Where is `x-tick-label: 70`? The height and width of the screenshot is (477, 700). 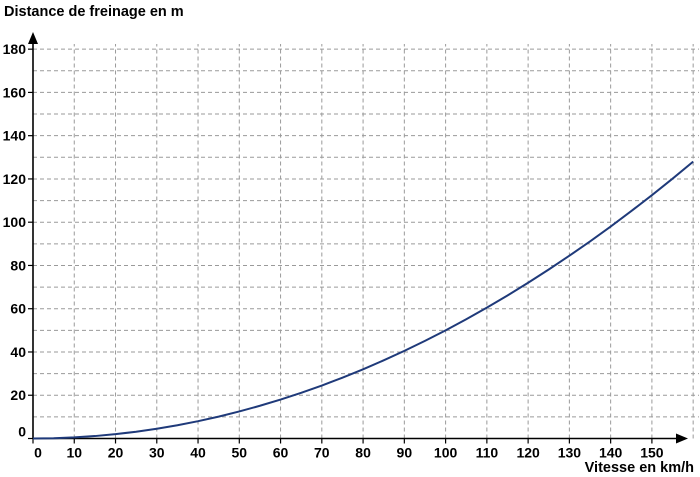 x-tick-label: 70 is located at coordinates (322, 453).